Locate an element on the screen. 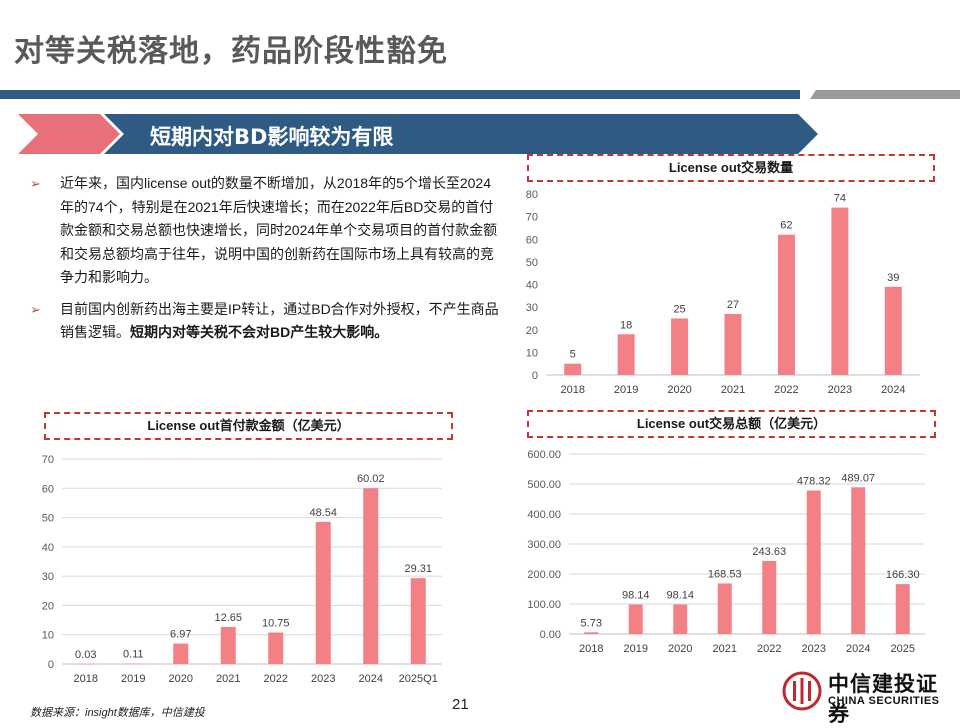  y-tick-label: 400.00 is located at coordinates (544, 515).